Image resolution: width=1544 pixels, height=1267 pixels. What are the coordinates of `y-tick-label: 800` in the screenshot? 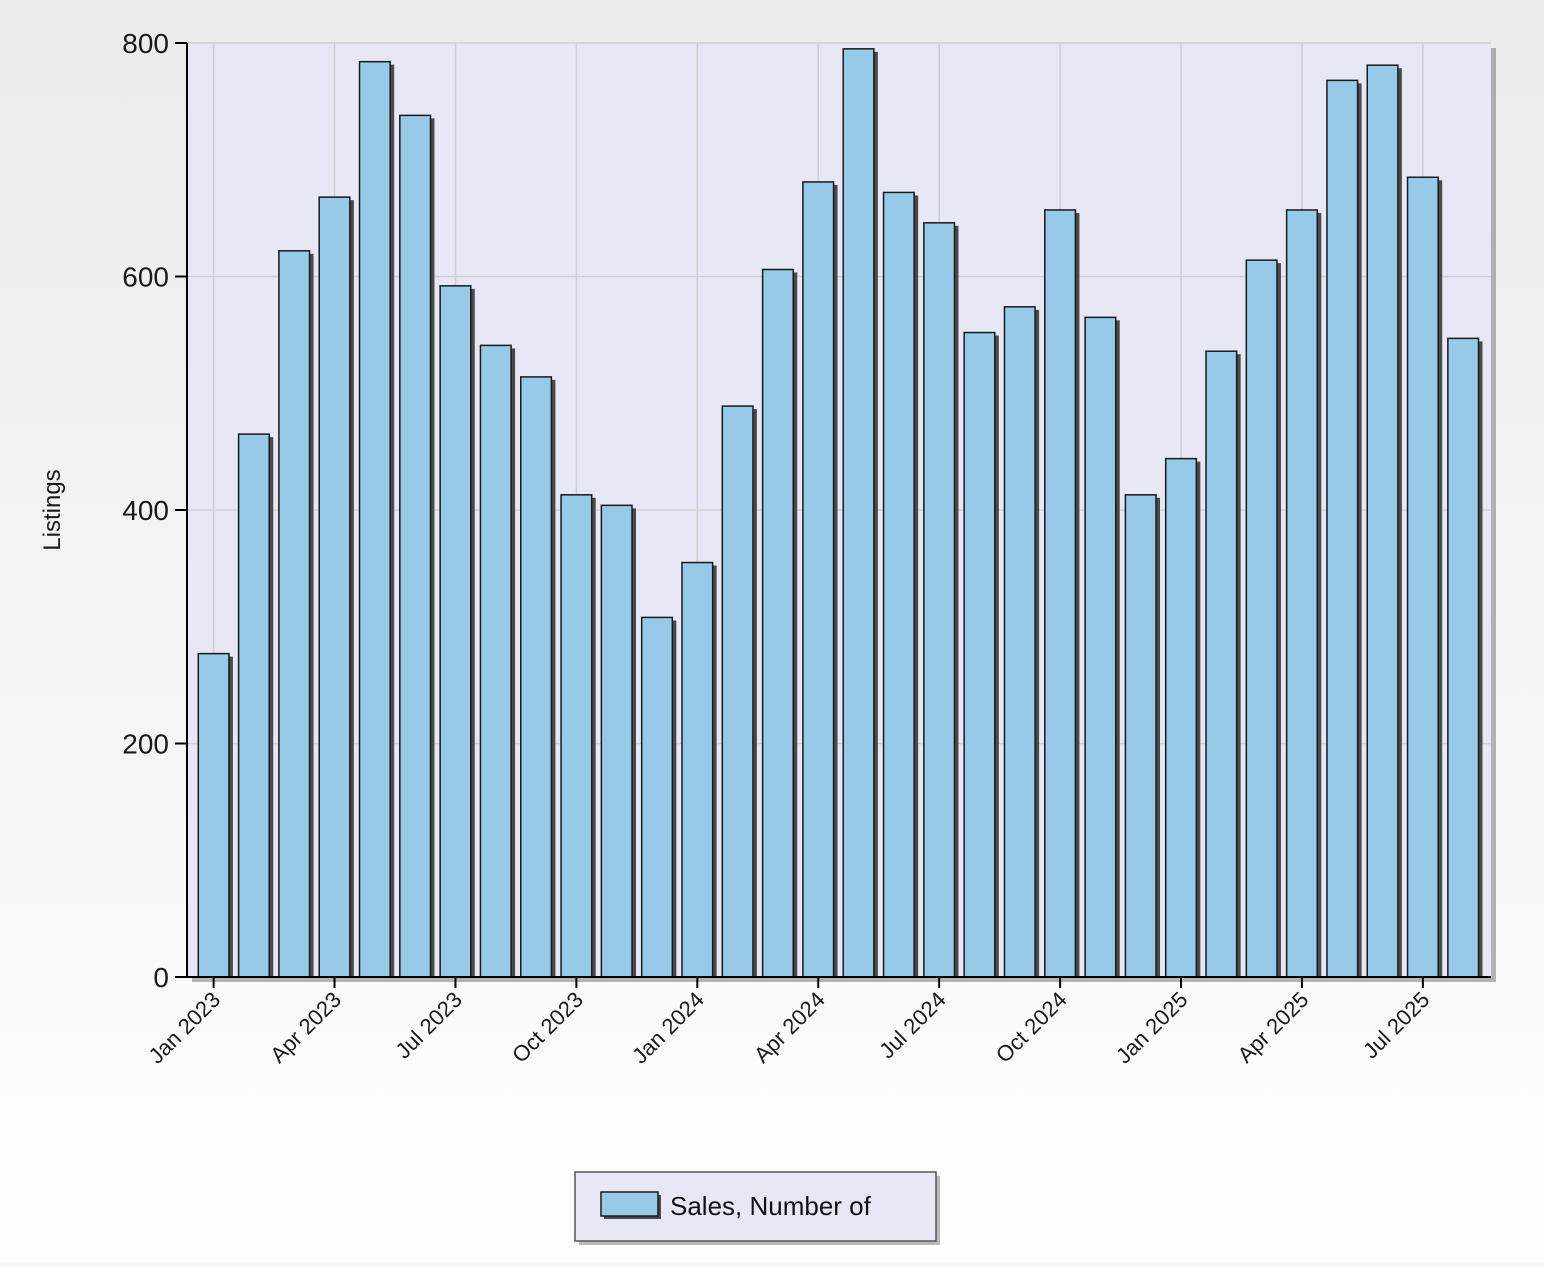 It's located at (145, 43).